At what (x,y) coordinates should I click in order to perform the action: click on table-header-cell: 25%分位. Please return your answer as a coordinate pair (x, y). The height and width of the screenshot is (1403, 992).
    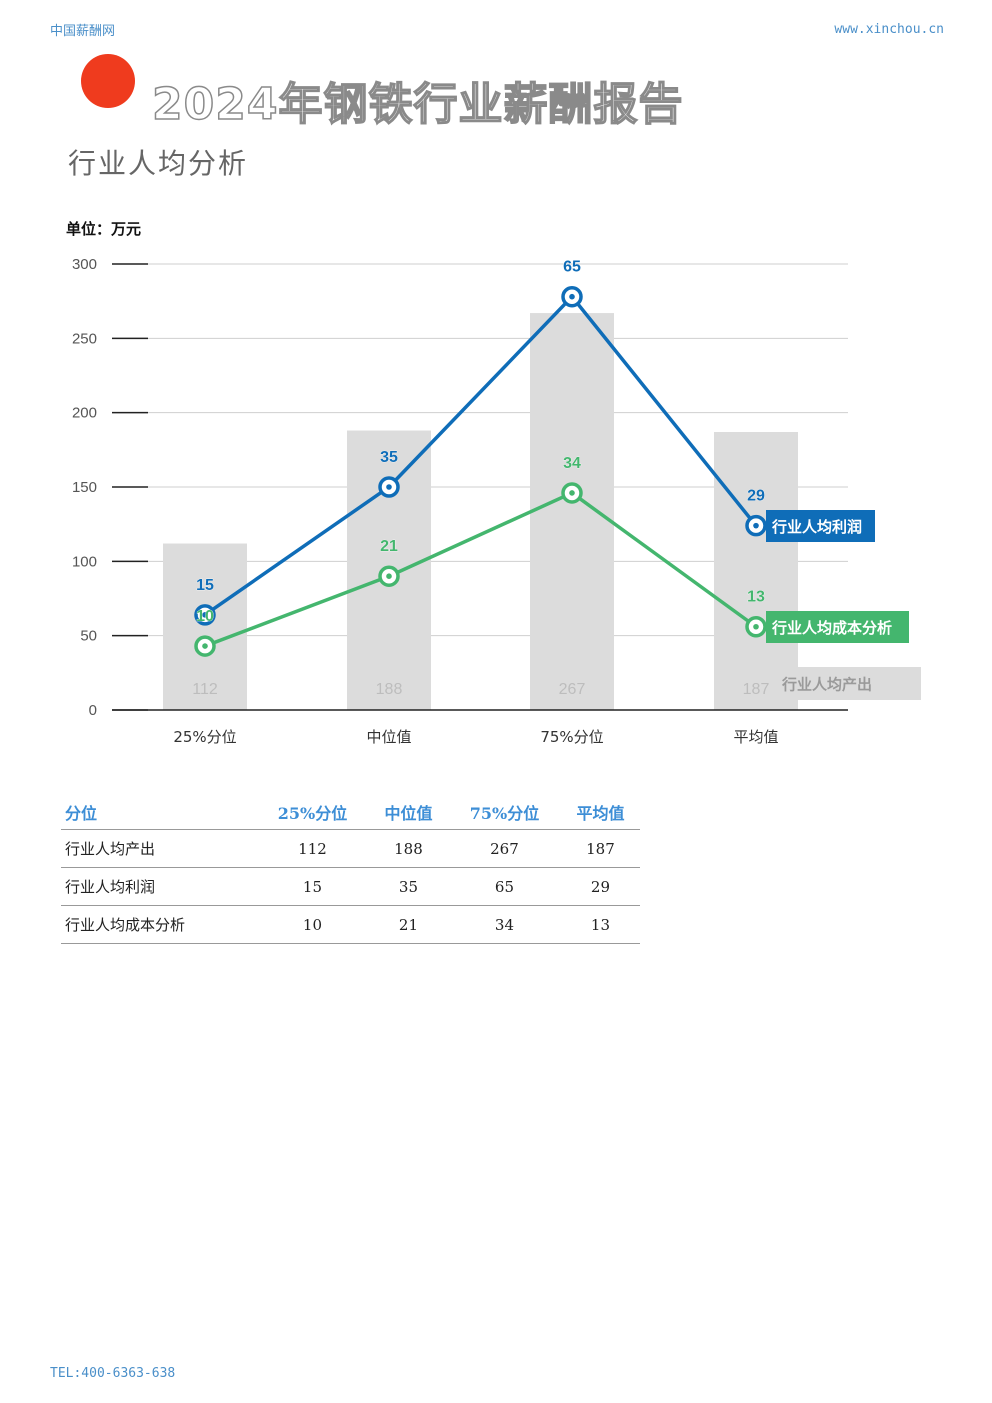
    Looking at the image, I should click on (312, 812).